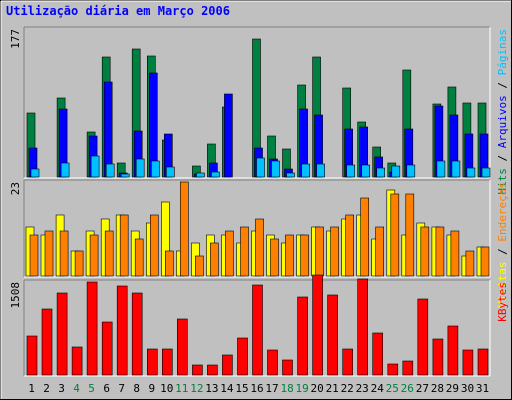 The image size is (512, 400). I want to click on x-tick-label-5: 5, so click(91, 388).